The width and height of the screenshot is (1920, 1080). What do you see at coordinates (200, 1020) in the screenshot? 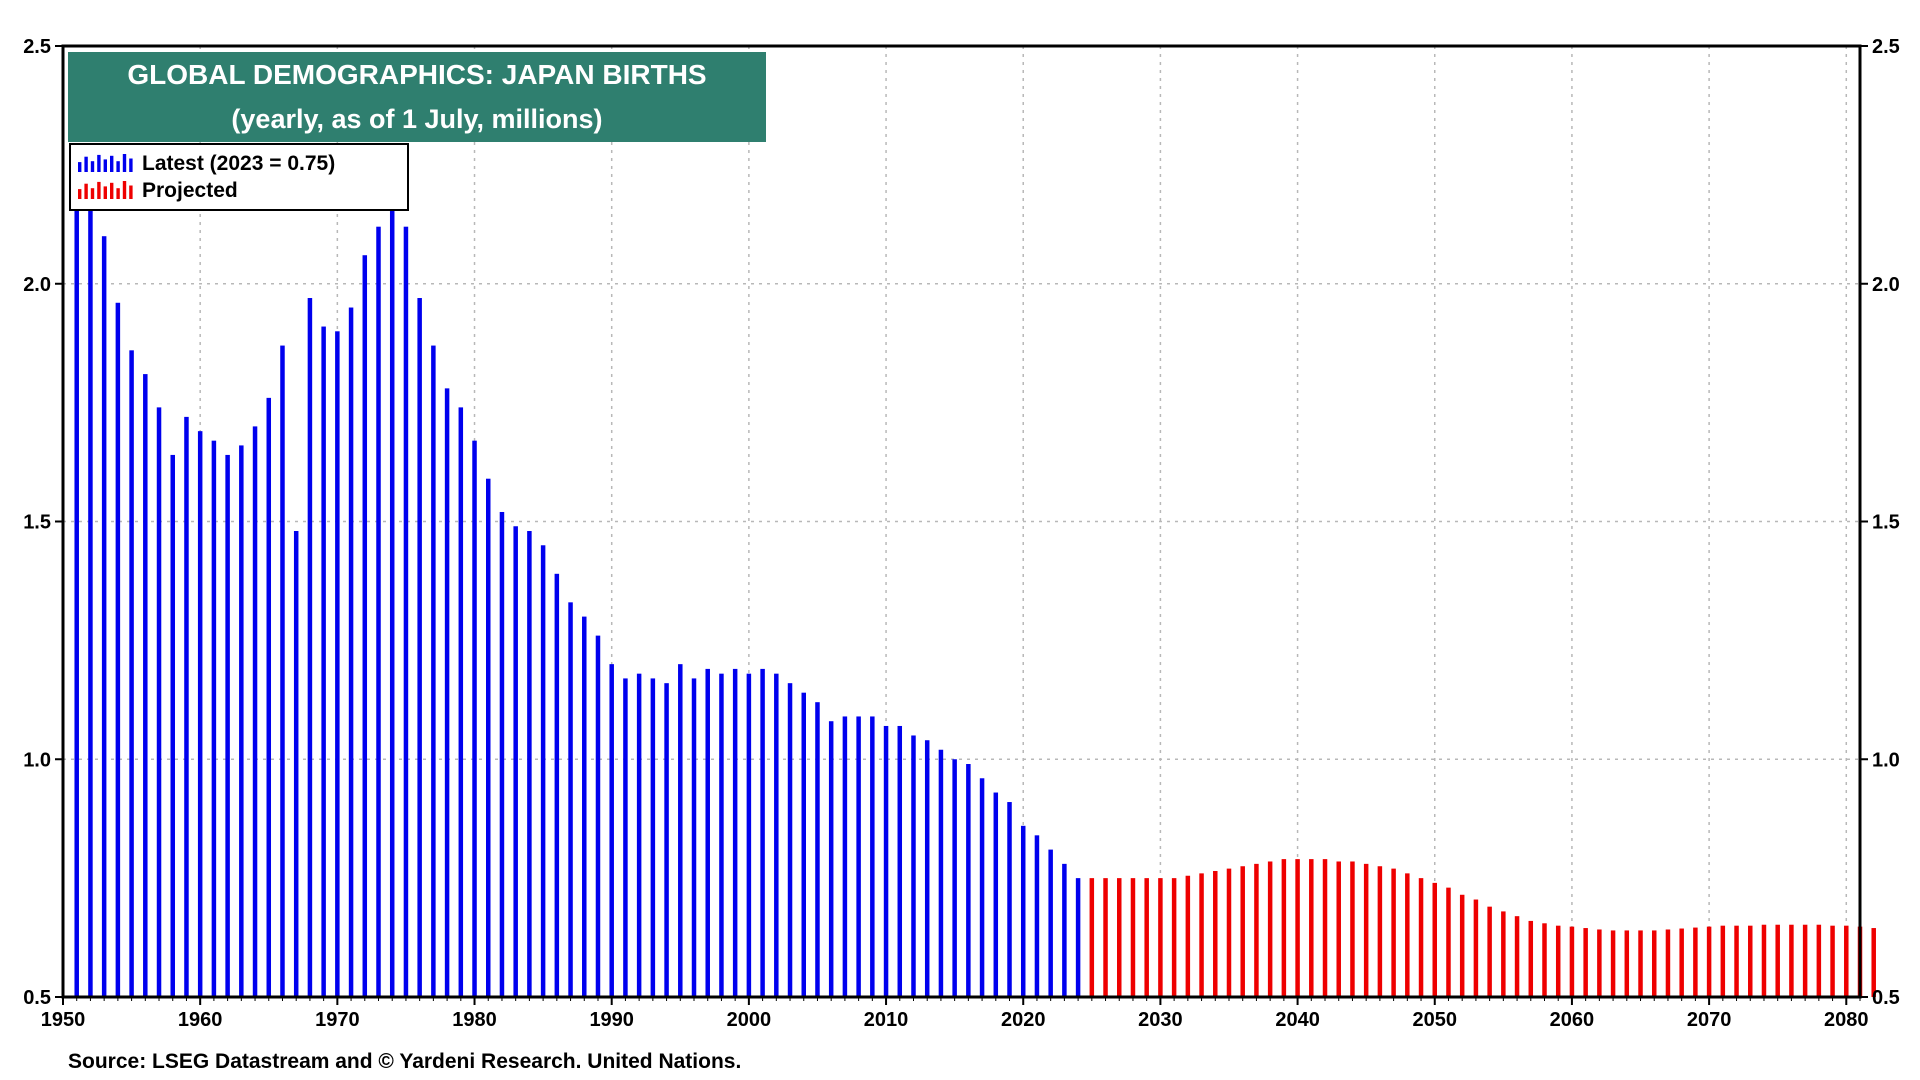
I see `x-tick-label: 1960` at bounding box center [200, 1020].